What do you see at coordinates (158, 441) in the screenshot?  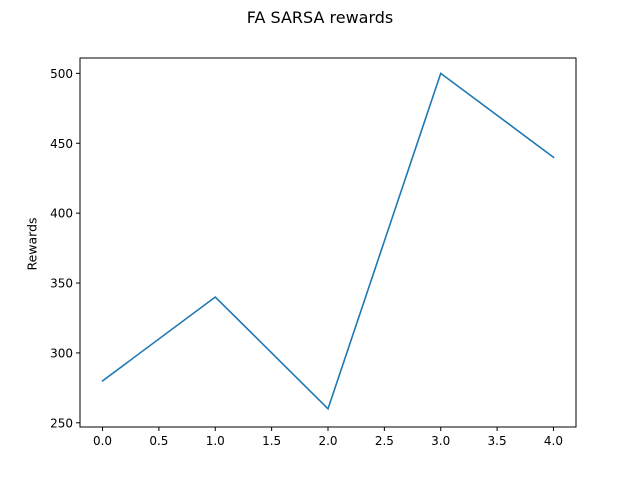 I see `x-tick-label: 0.5` at bounding box center [158, 441].